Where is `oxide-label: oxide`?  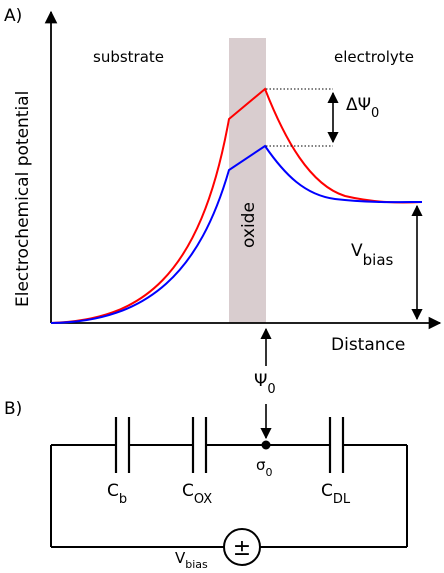 oxide-label: oxide is located at coordinates (249, 225).